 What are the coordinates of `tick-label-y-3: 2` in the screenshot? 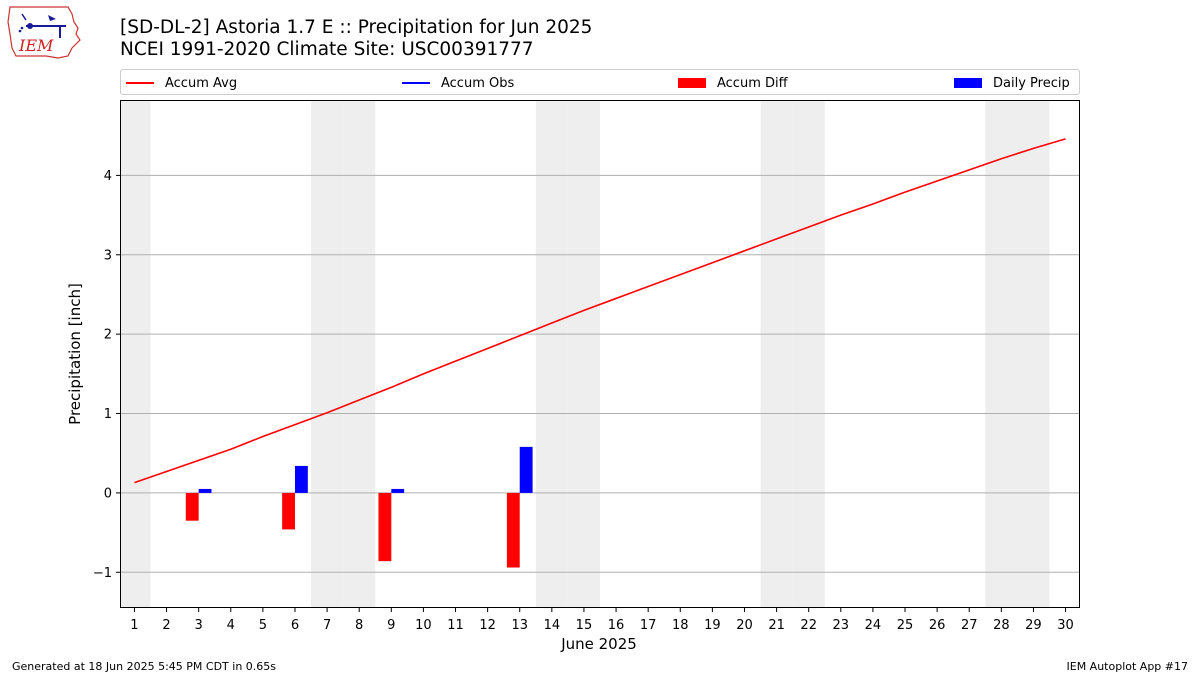 It's located at (108, 335).